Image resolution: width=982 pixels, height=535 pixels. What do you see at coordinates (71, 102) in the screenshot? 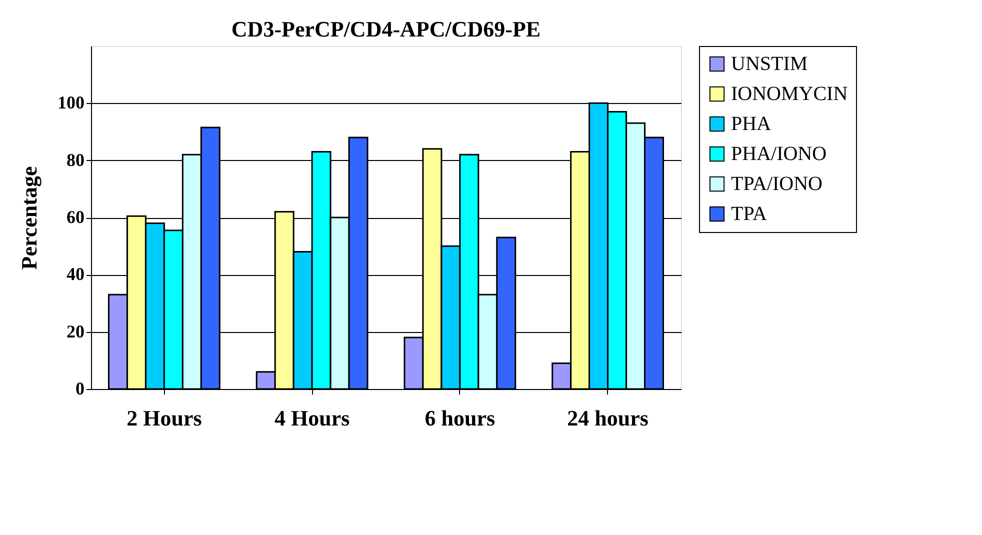
I see `y-tick-label: 100` at bounding box center [71, 102].